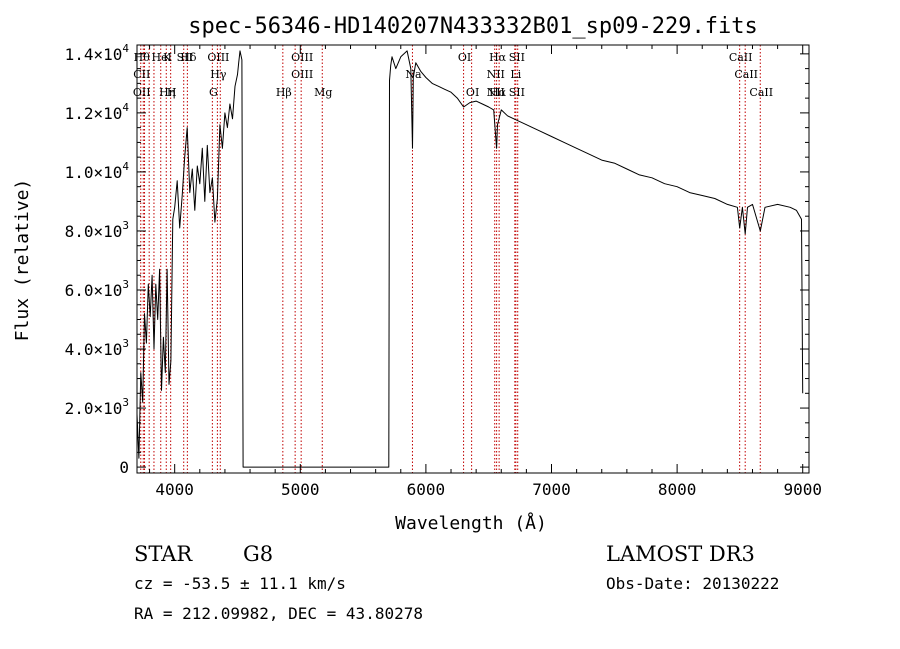 The height and width of the screenshot is (649, 900). I want to click on object-class: STAR, so click(163, 554).